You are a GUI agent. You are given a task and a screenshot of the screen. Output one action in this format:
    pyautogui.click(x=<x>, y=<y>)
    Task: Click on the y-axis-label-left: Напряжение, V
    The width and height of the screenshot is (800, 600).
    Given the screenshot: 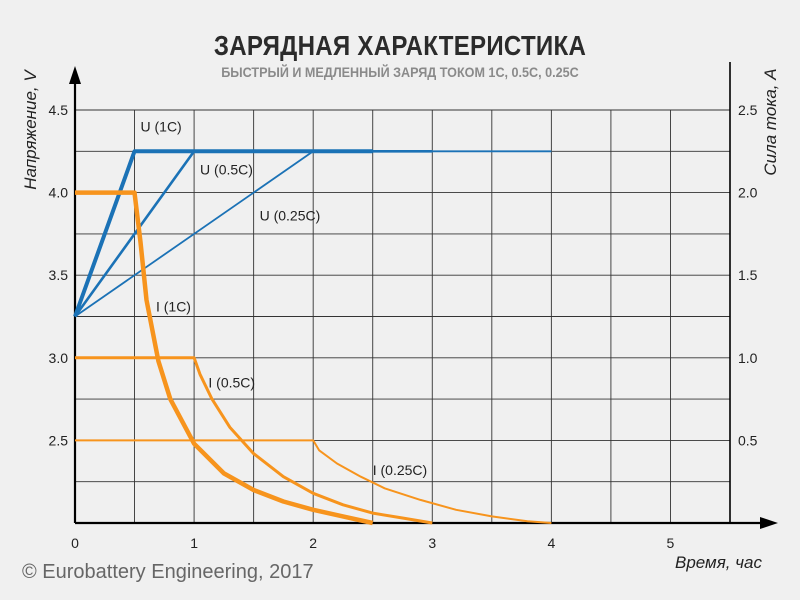 What is the action you would take?
    pyautogui.click(x=30, y=129)
    